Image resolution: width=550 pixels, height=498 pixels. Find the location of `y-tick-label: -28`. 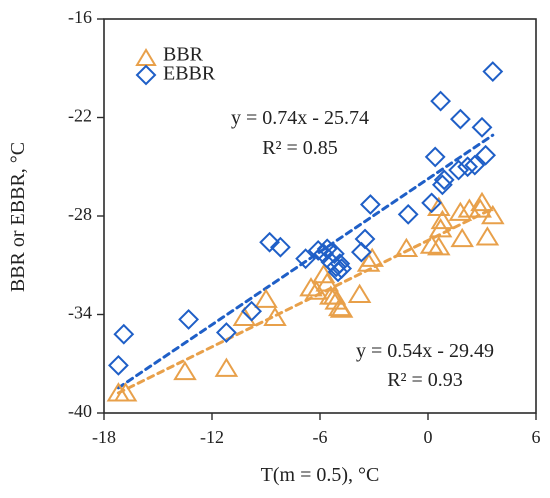

y-tick-label: -28 is located at coordinates (80, 214).